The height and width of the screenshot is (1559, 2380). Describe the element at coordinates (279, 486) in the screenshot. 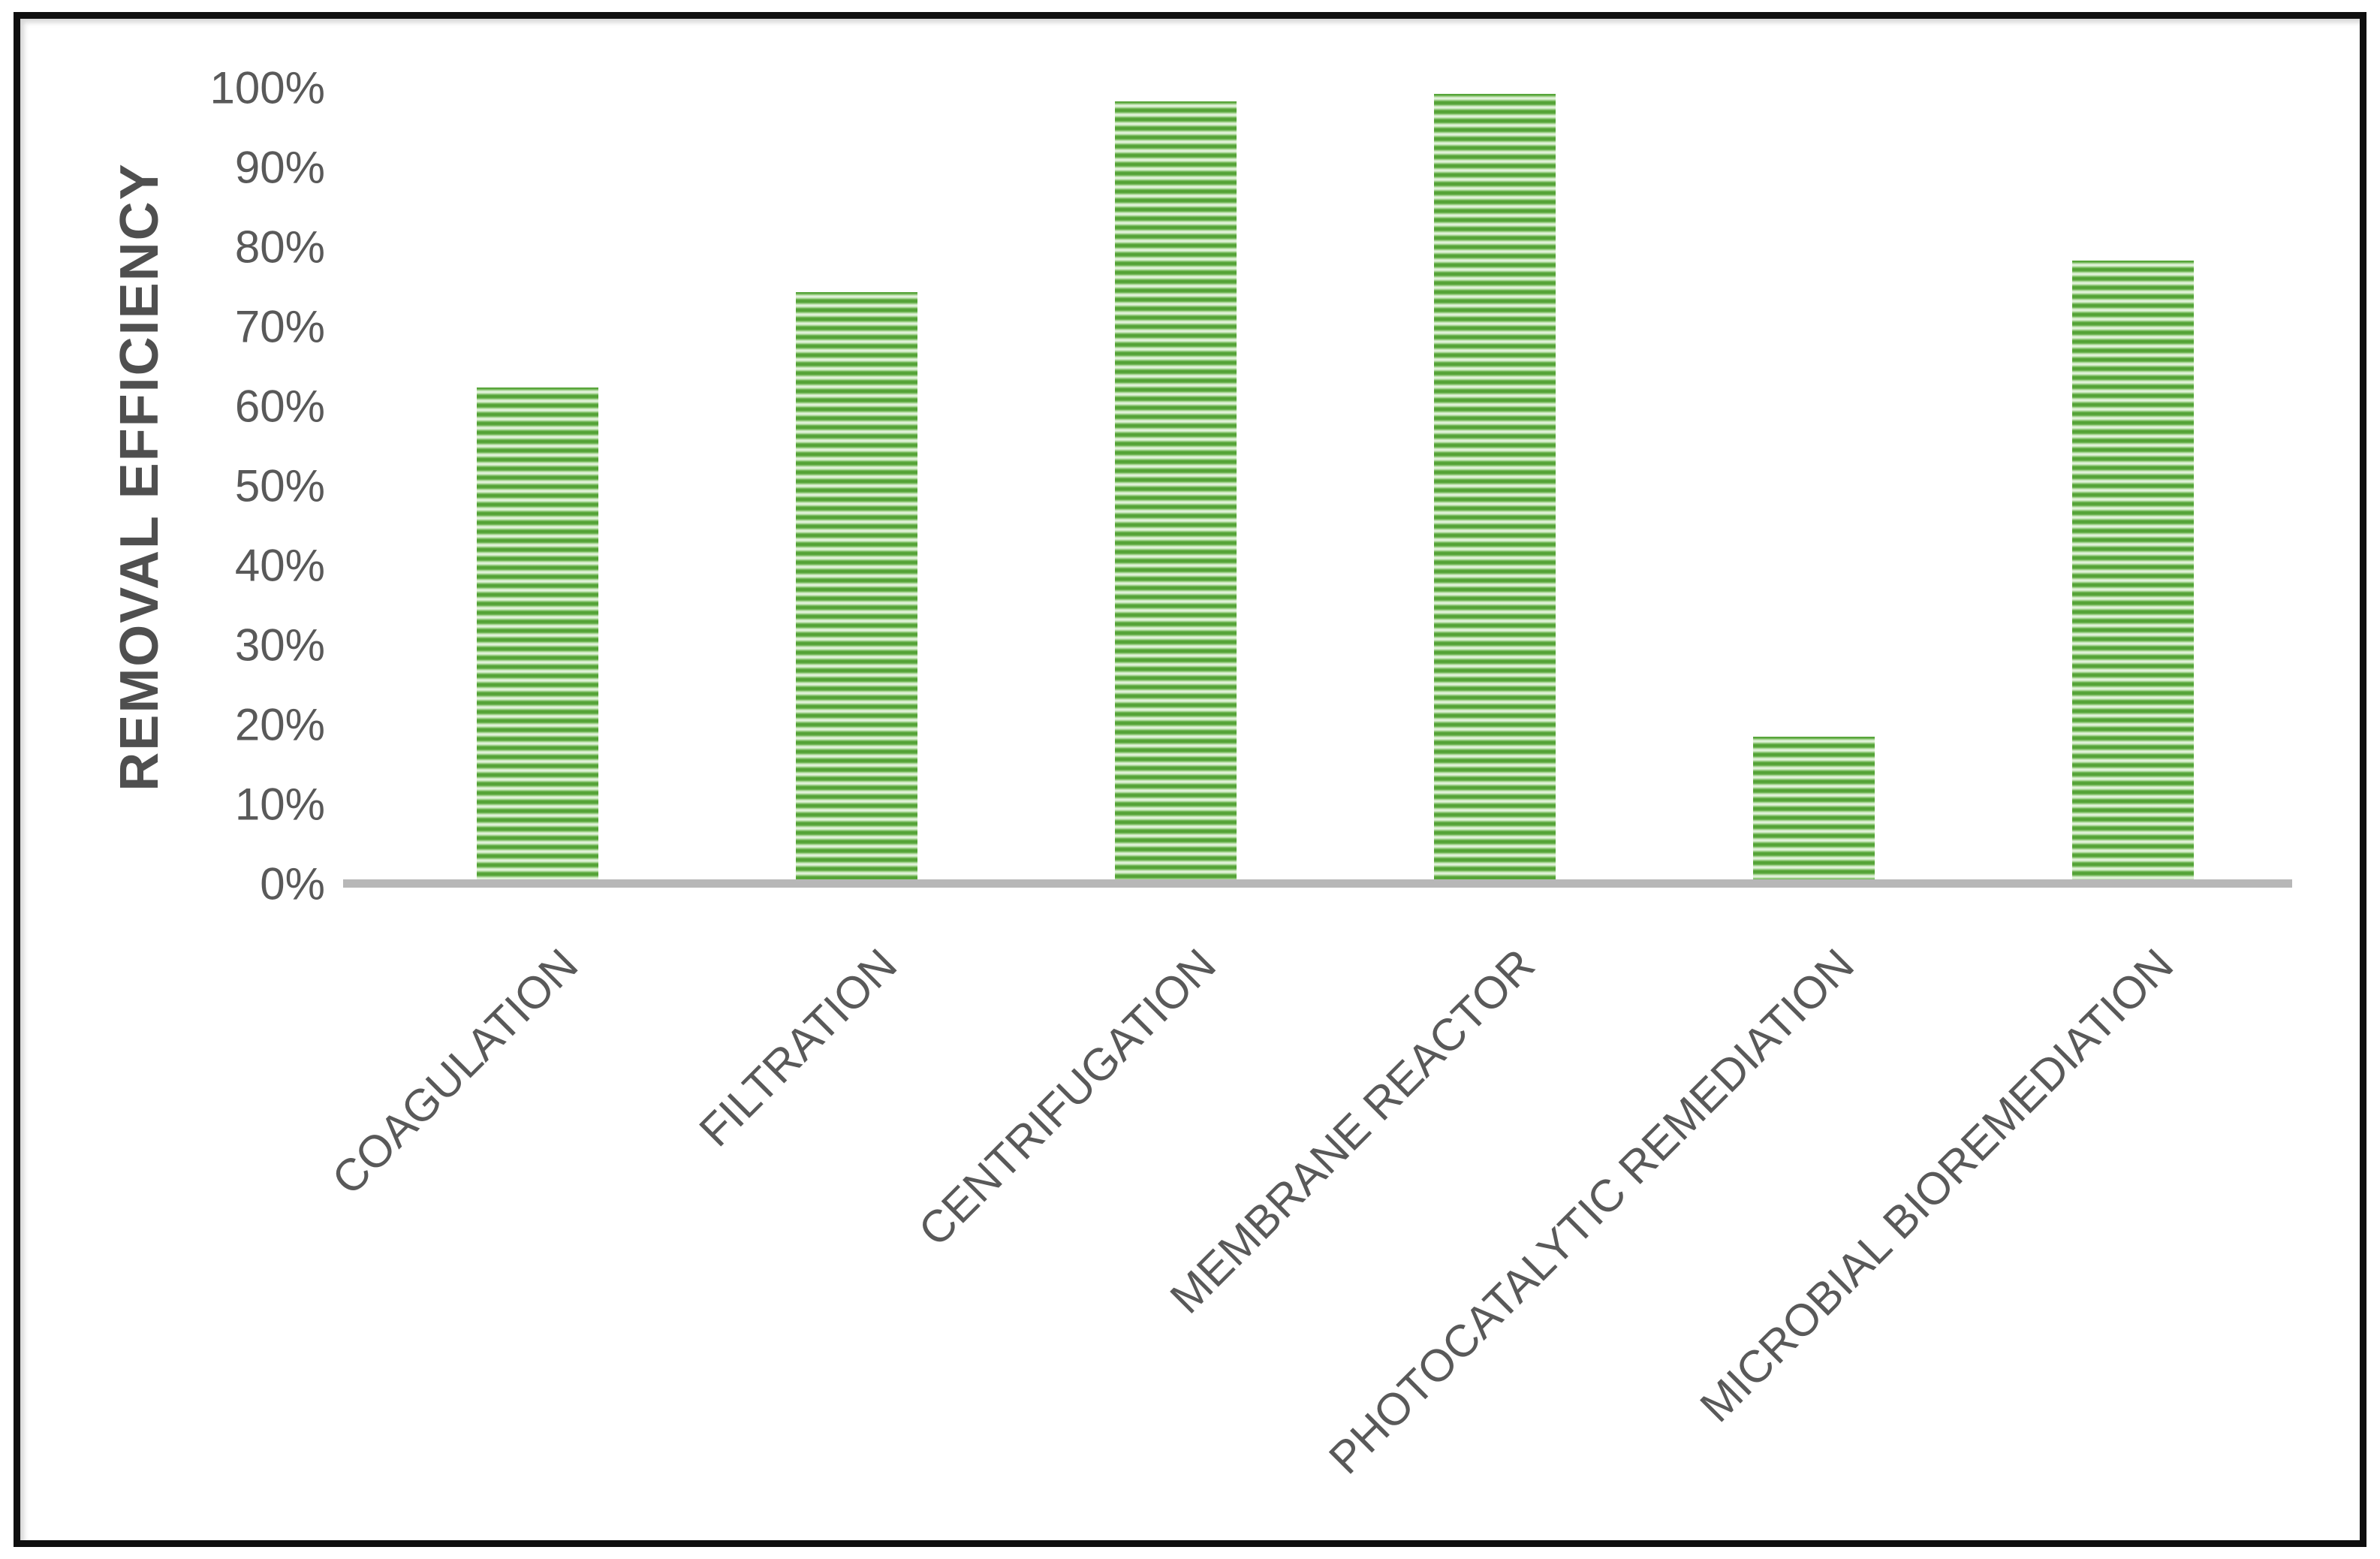

I see `y-tick-label-50-: 50%` at that location.